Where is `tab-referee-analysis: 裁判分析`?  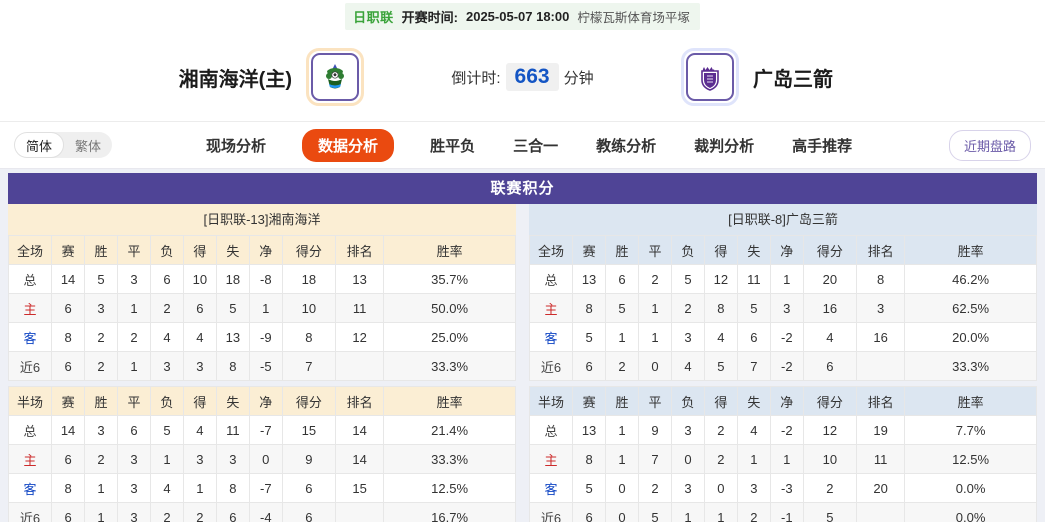 tab-referee-analysis: 裁判分析 is located at coordinates (724, 146).